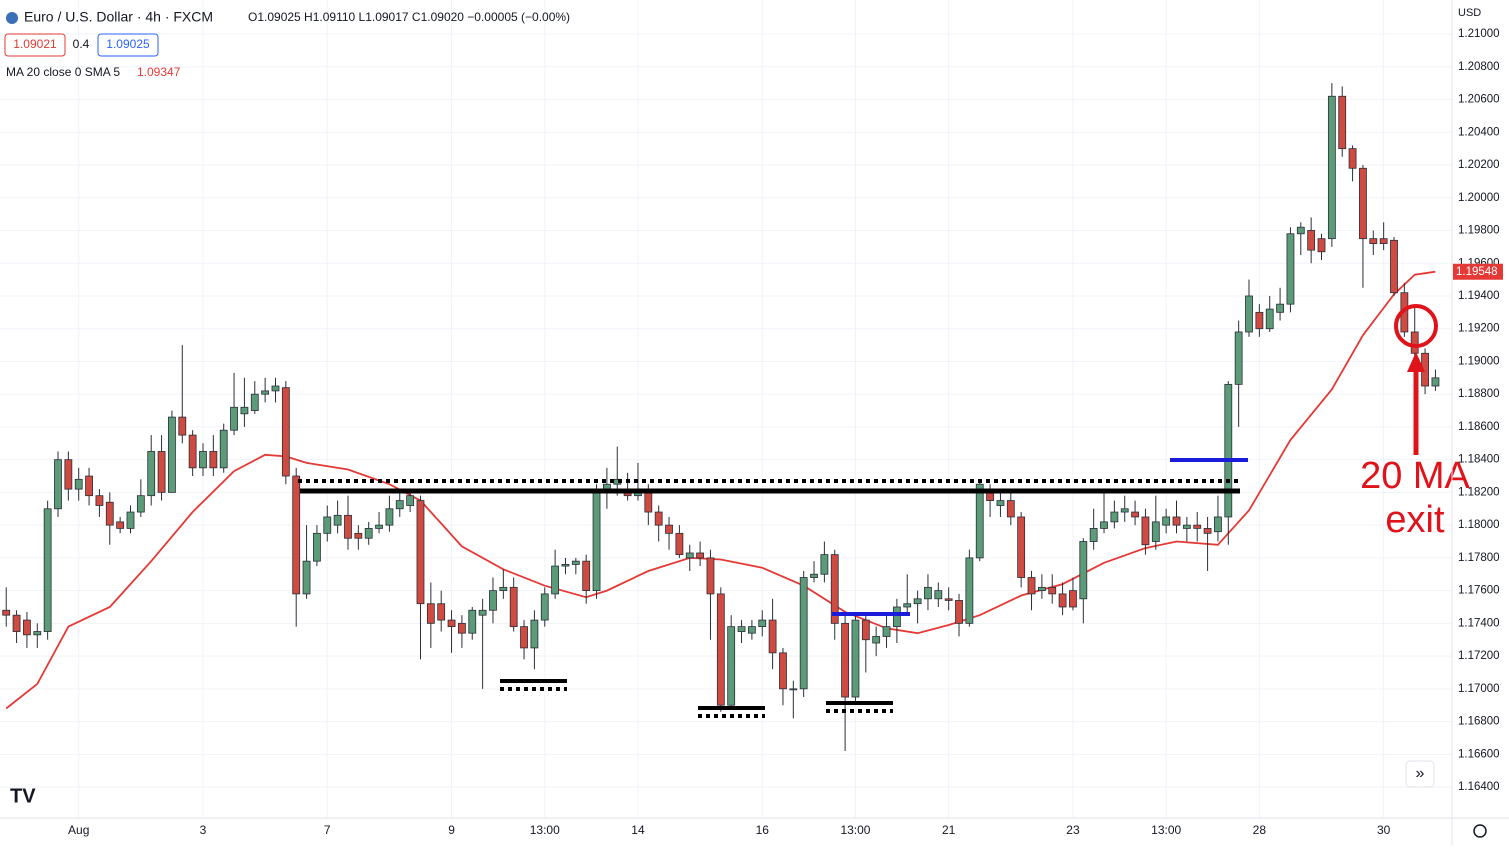 This screenshot has height=850, width=1509. What do you see at coordinates (1073, 830) in the screenshot?
I see `x-tick-label: 23` at bounding box center [1073, 830].